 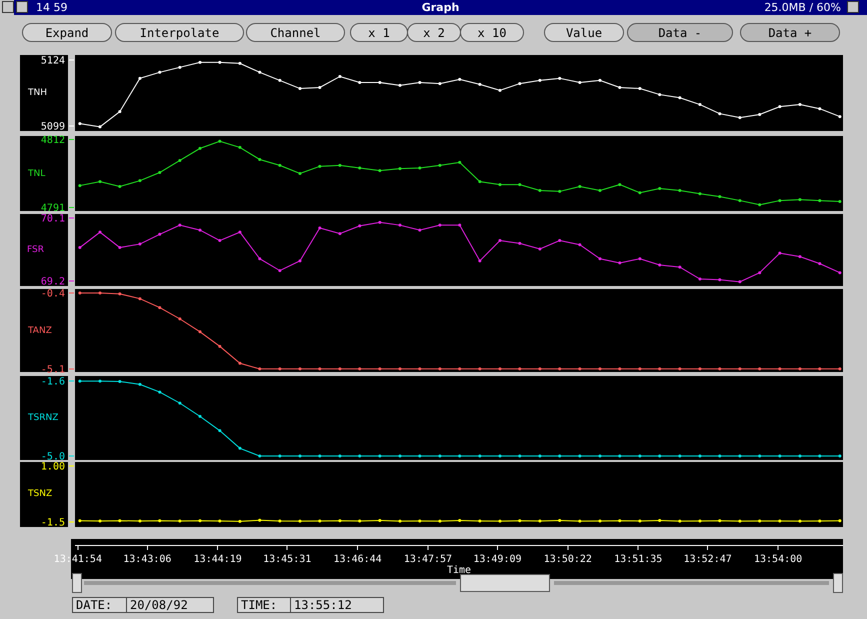 I want to click on text: Data -, so click(x=680, y=32).